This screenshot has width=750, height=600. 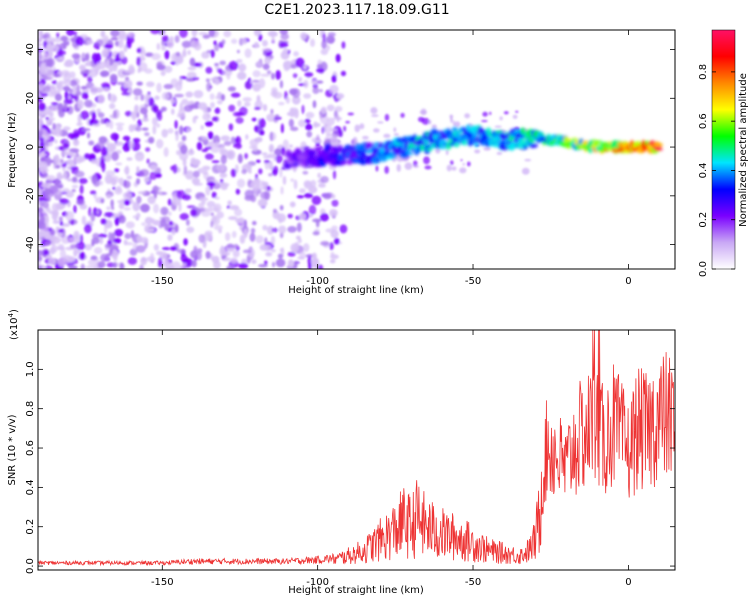 I want to click on snr-y-tick-label: 0.4, so click(x=30, y=487).